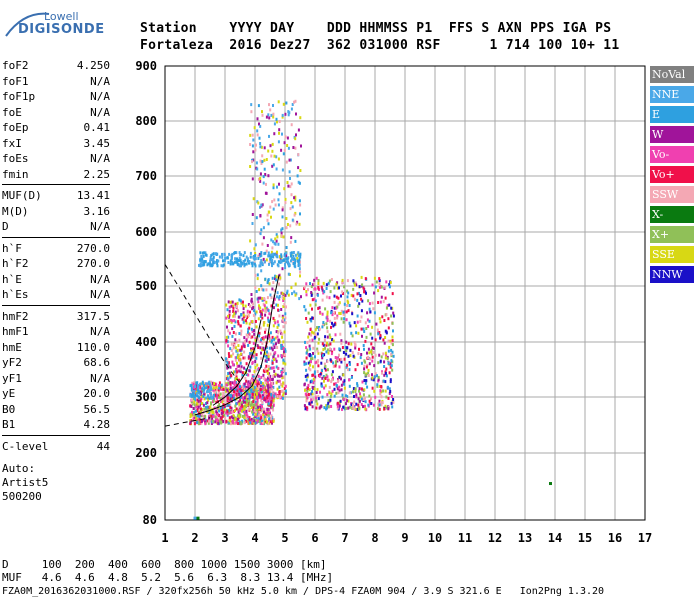 The width and height of the screenshot is (700, 600). I want to click on param-label: foF2, so click(15, 65).